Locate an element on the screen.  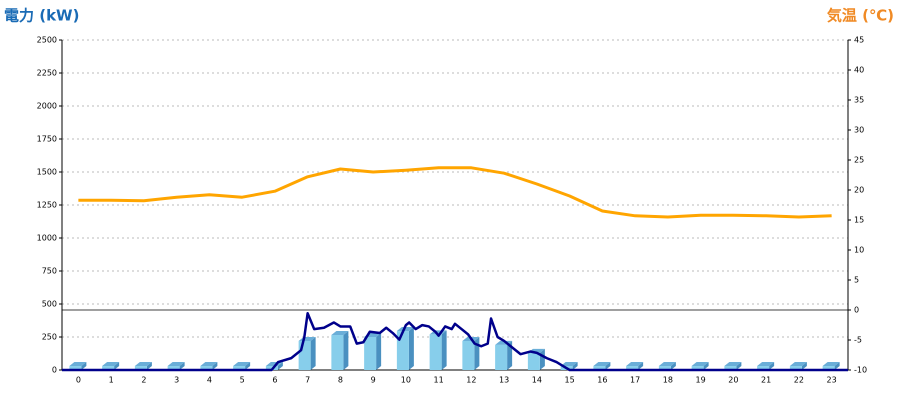
x-tick-label: 4 is located at coordinates (209, 380).